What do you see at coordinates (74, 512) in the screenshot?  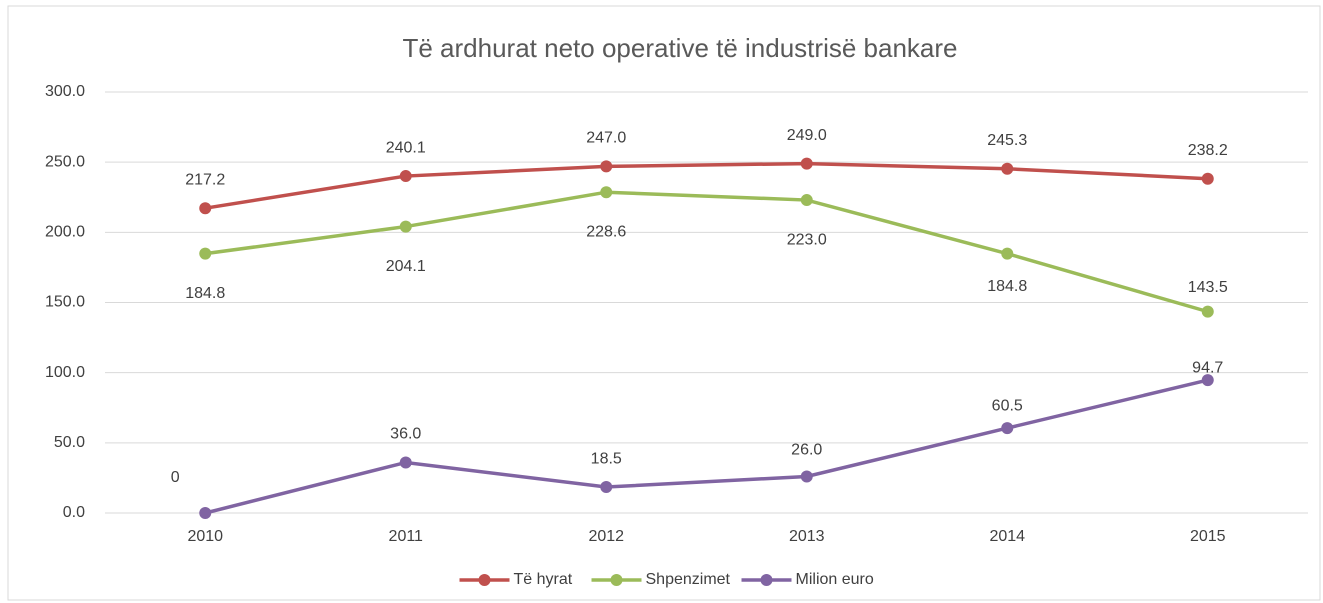 I see `y-tick-label: 0.0` at bounding box center [74, 512].